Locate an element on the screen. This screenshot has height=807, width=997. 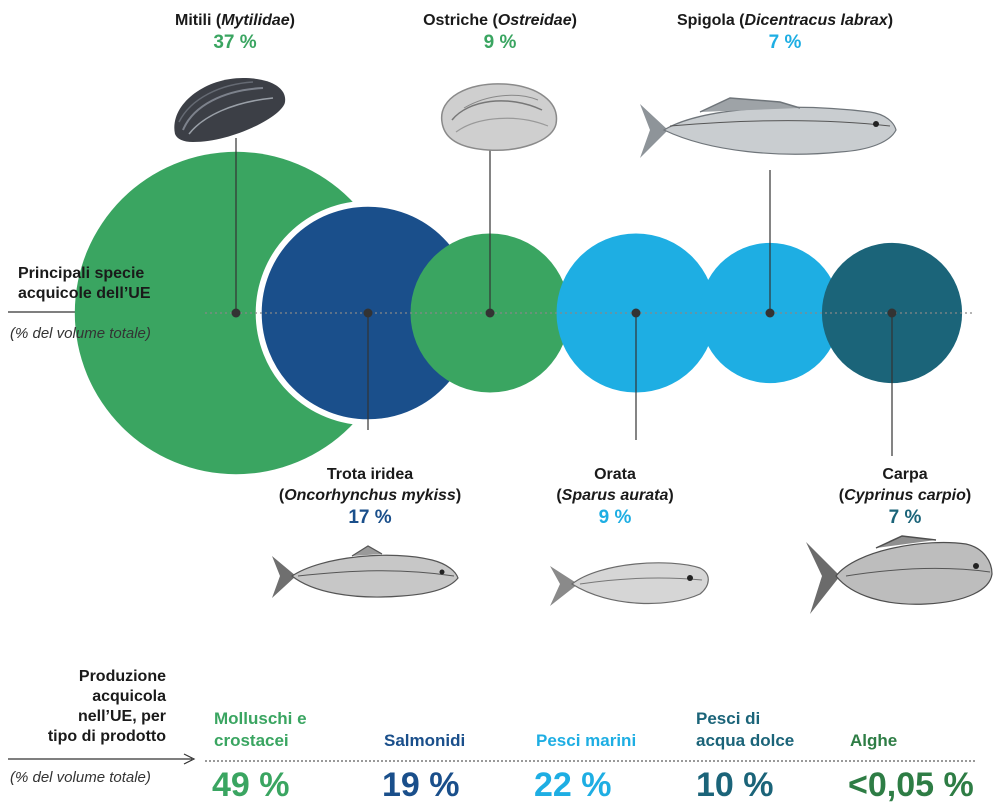
species-label-trota: Trota iridea (Oncorhynchus mykiss) 17 % is located at coordinates (370, 497).